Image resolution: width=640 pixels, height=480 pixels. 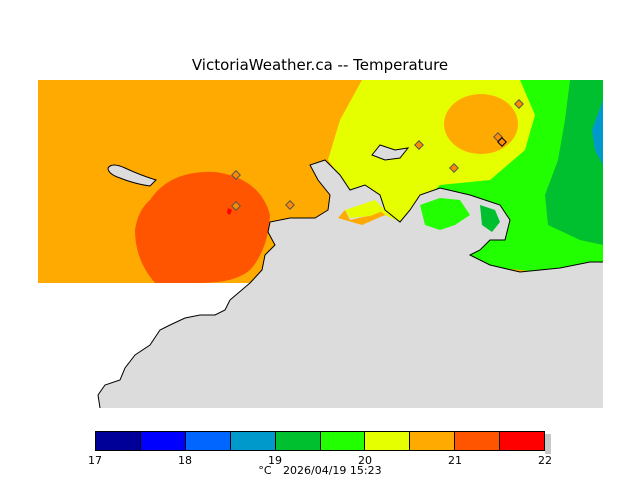 I want to click on timestamp: 2026/04/19 15:23, so click(x=332, y=470).